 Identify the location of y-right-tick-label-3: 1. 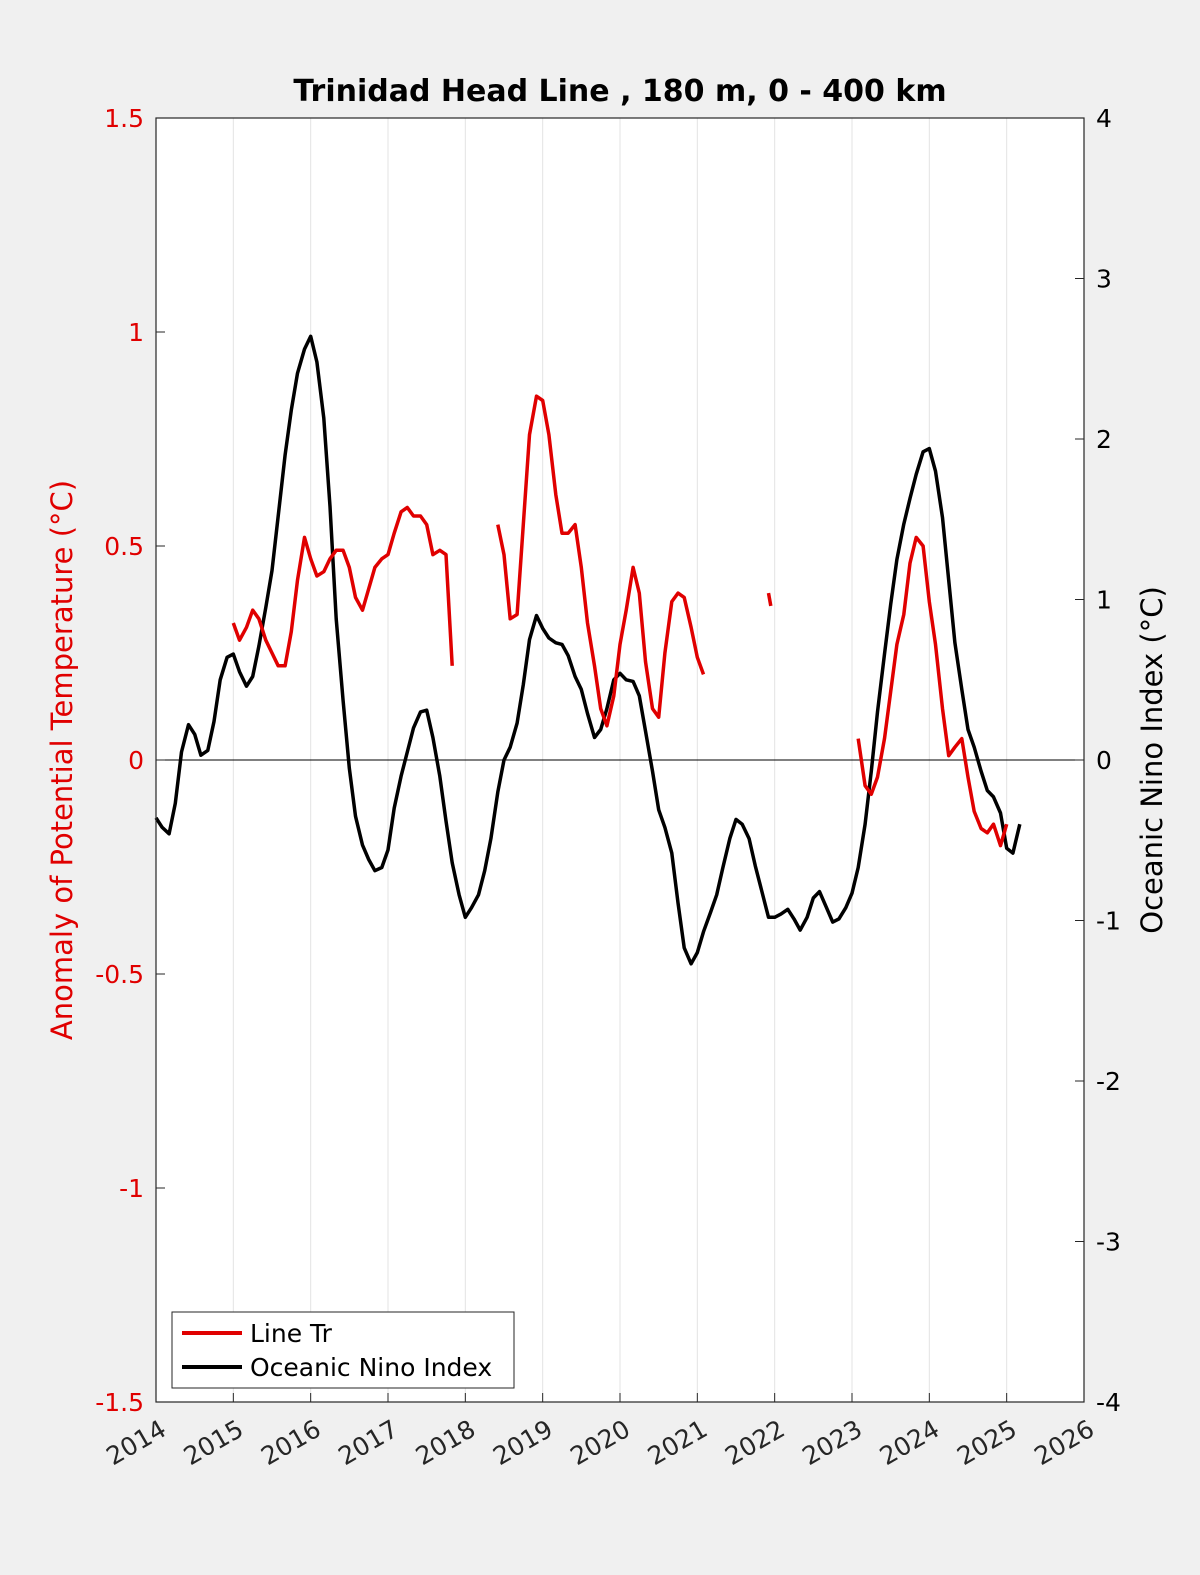
(1104, 600).